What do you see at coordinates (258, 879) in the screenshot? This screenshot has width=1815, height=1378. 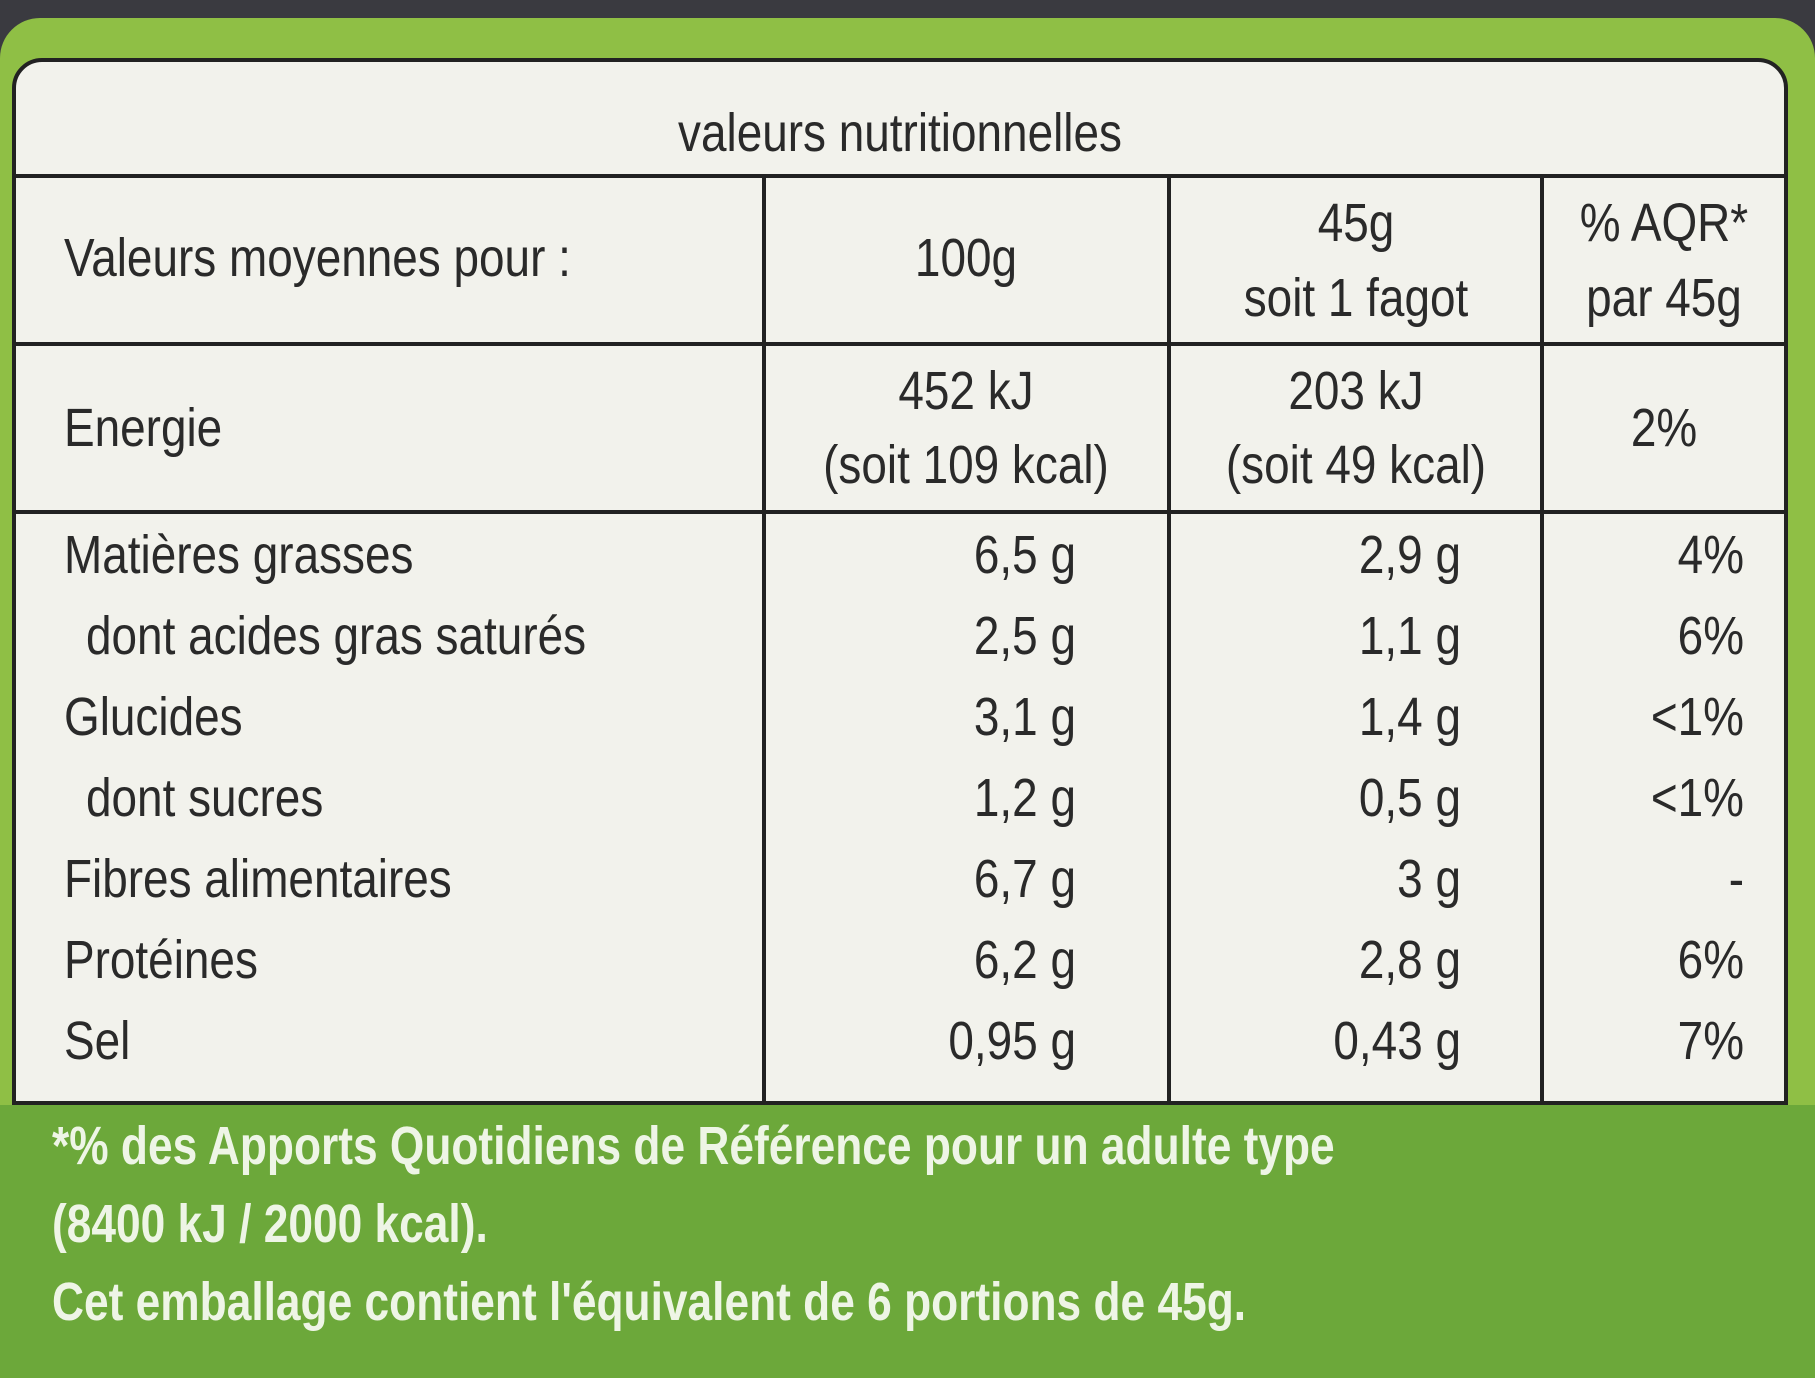 I see `nutrient-label: Fibres alimentaires` at bounding box center [258, 879].